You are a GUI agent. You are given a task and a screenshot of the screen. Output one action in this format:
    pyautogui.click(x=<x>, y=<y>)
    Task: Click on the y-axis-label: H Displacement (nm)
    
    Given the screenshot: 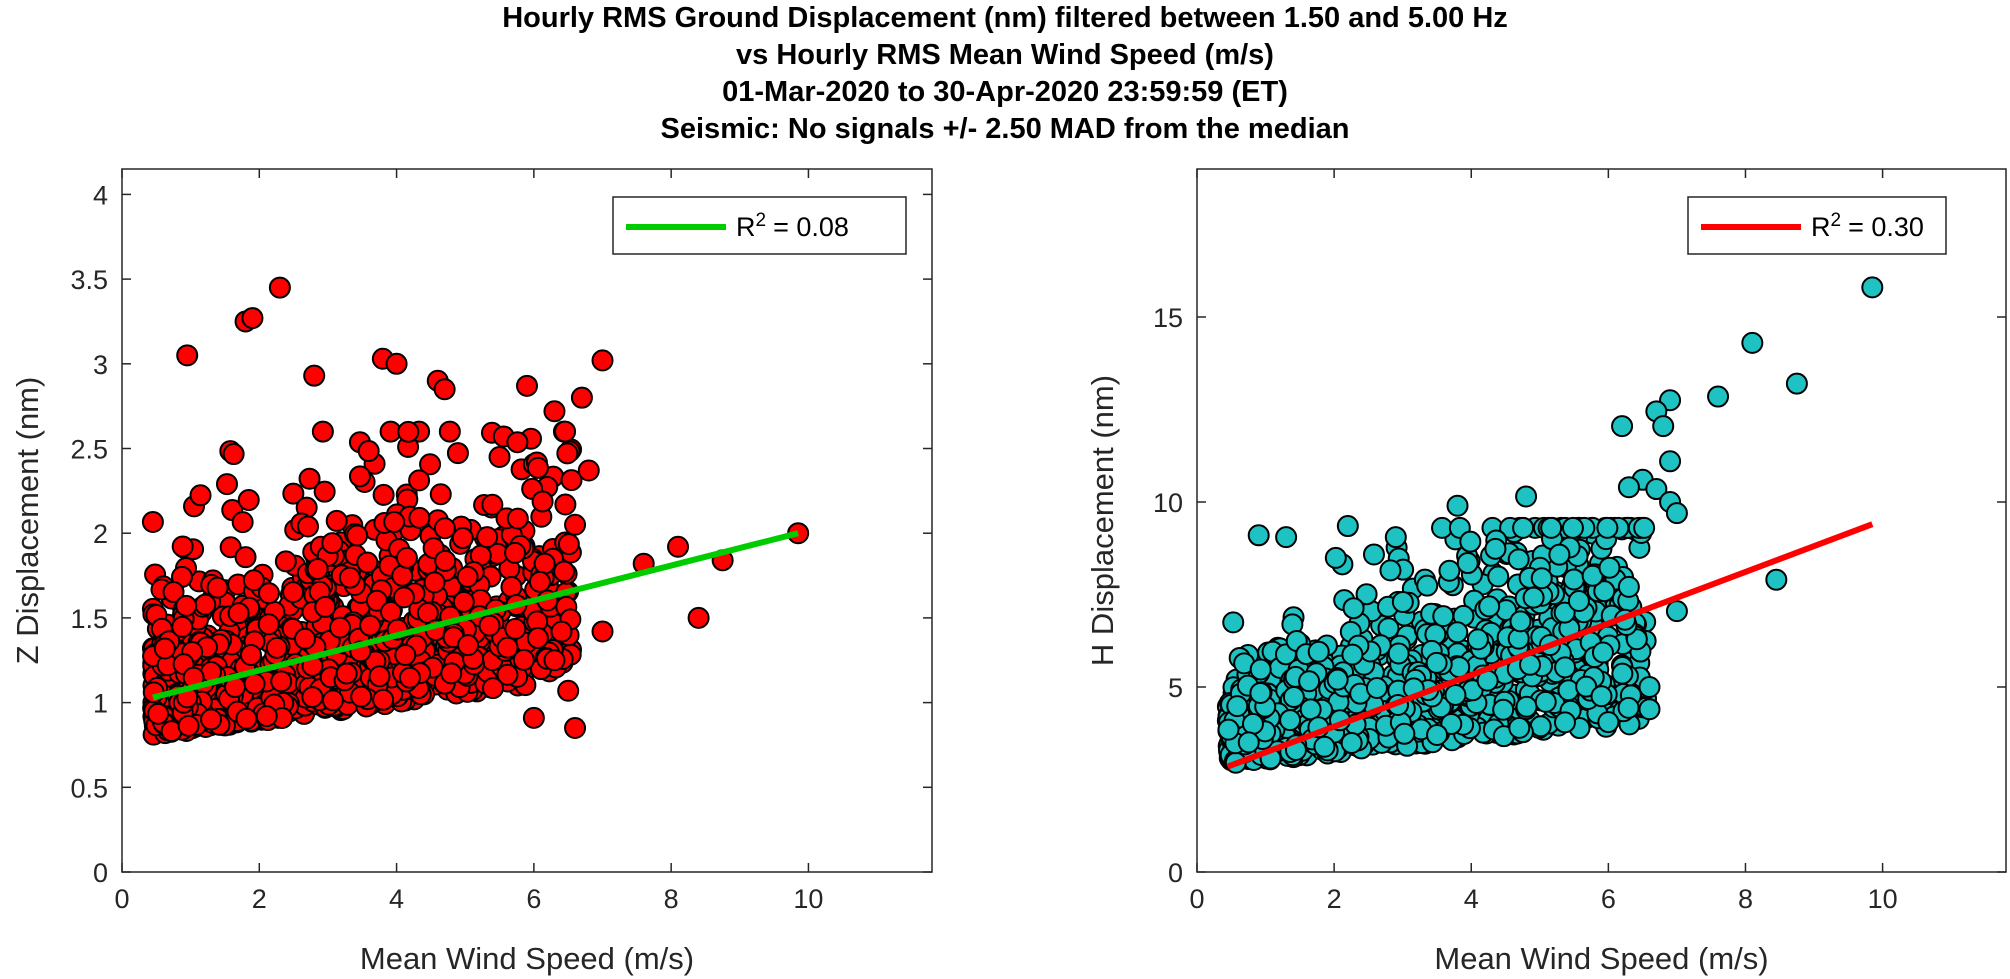 What is the action you would take?
    pyautogui.click(x=1102, y=520)
    